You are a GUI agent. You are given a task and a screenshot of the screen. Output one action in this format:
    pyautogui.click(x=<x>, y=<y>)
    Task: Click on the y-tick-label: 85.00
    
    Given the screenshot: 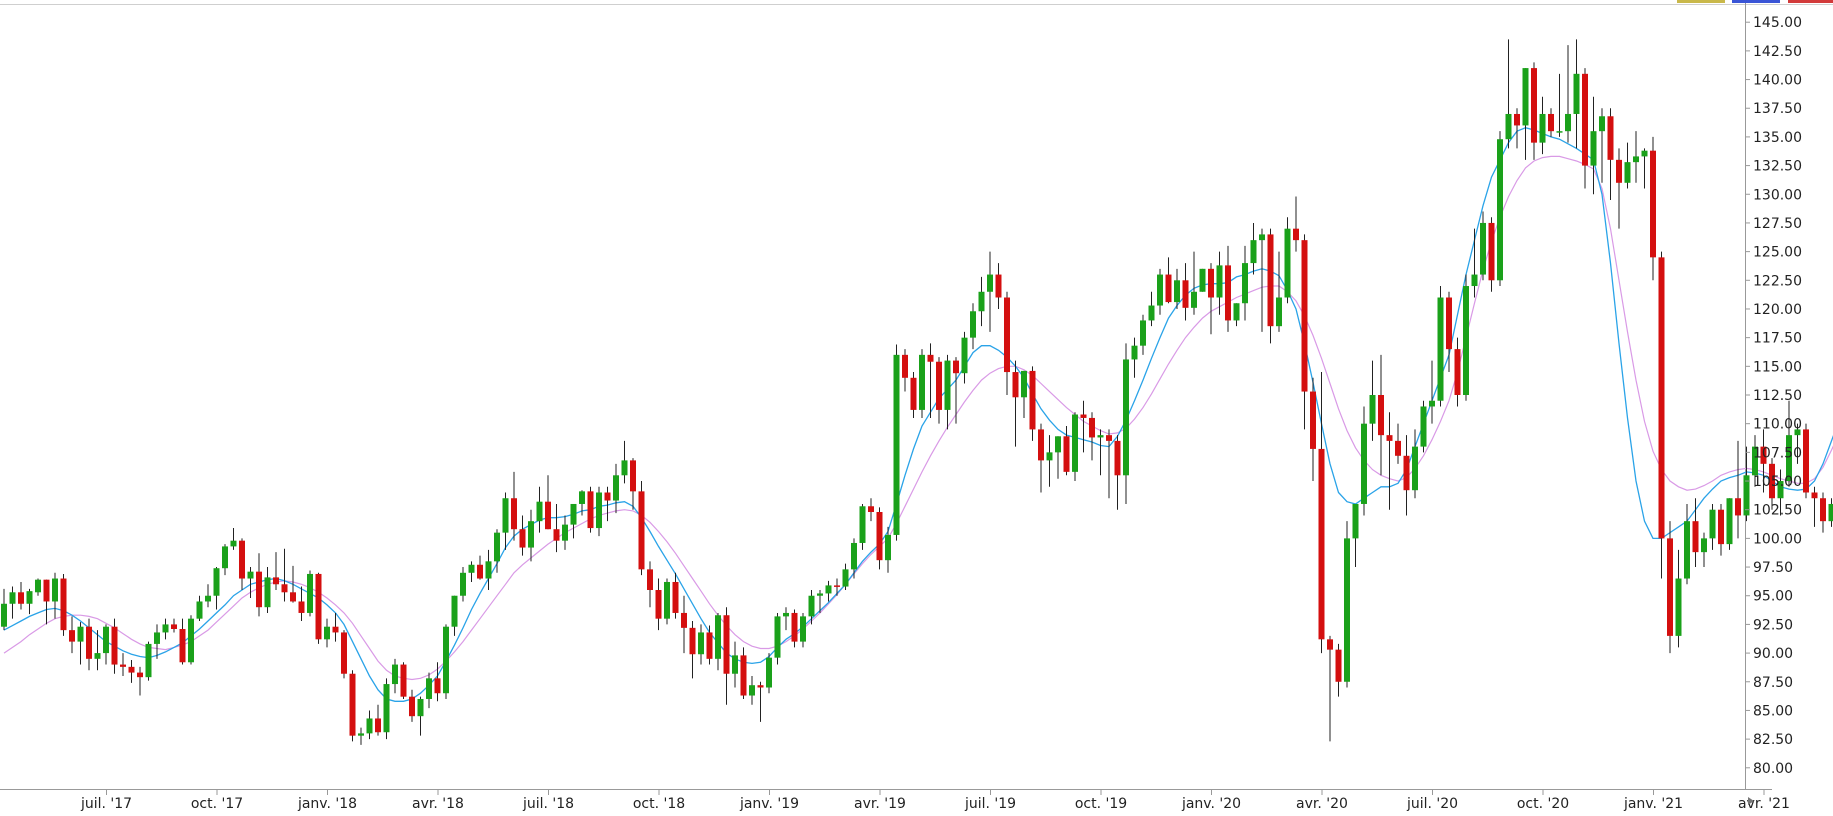 What is the action you would take?
    pyautogui.click(x=1773, y=711)
    